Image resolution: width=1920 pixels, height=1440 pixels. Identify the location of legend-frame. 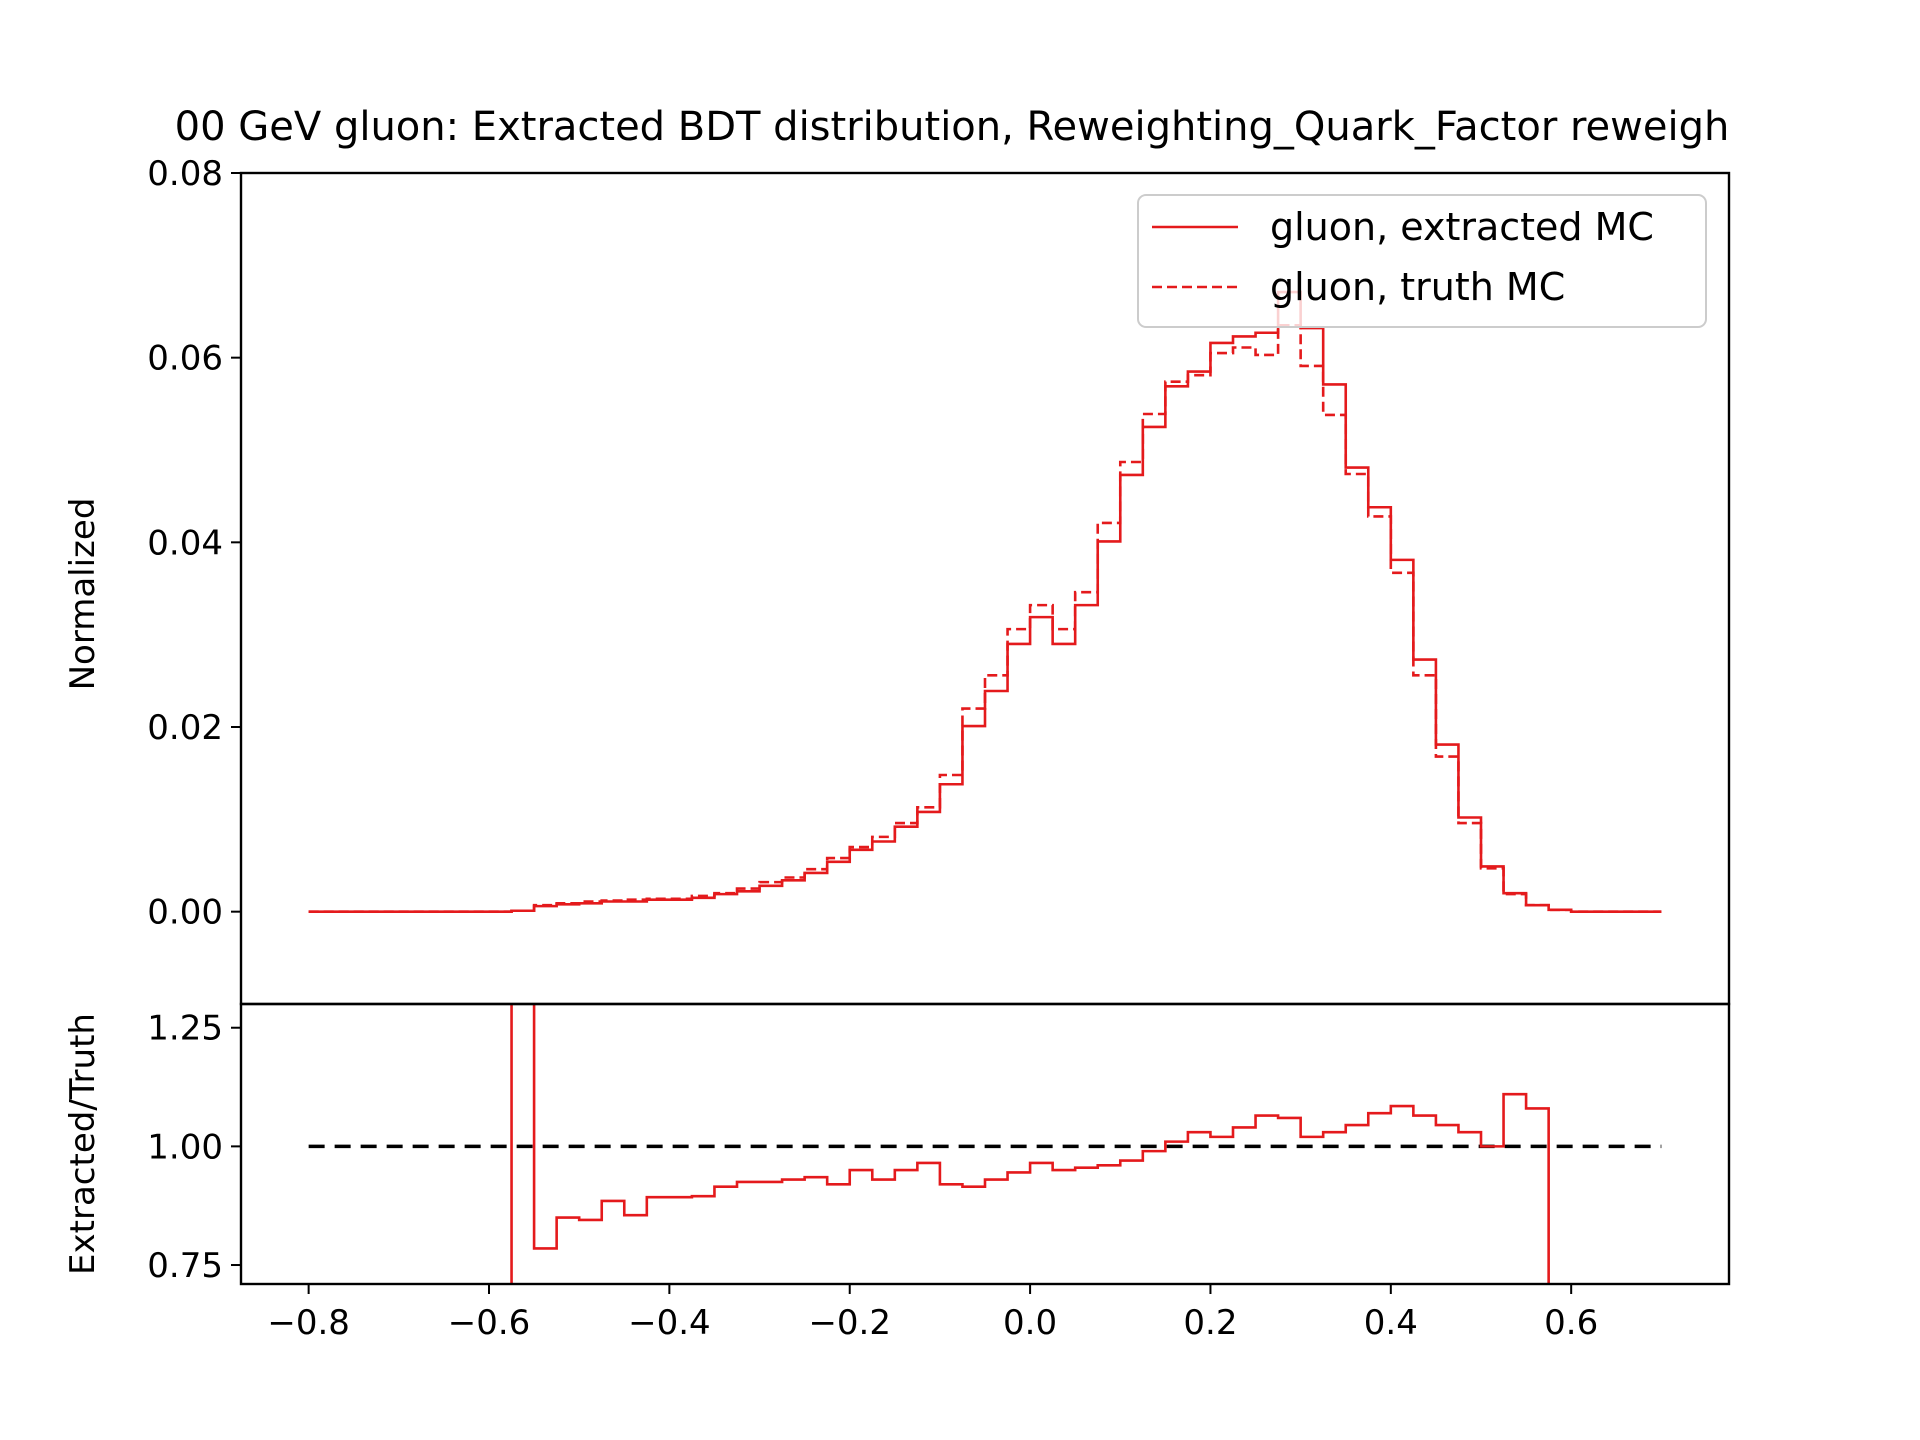
(1422, 261).